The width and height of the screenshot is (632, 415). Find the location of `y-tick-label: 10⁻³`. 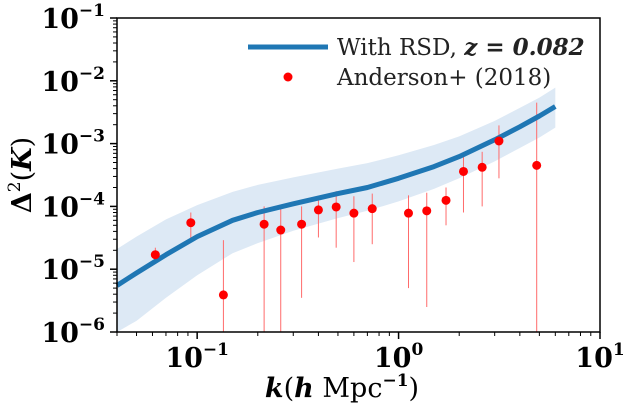

y-tick-label: 10⁻³ is located at coordinates (73, 144).